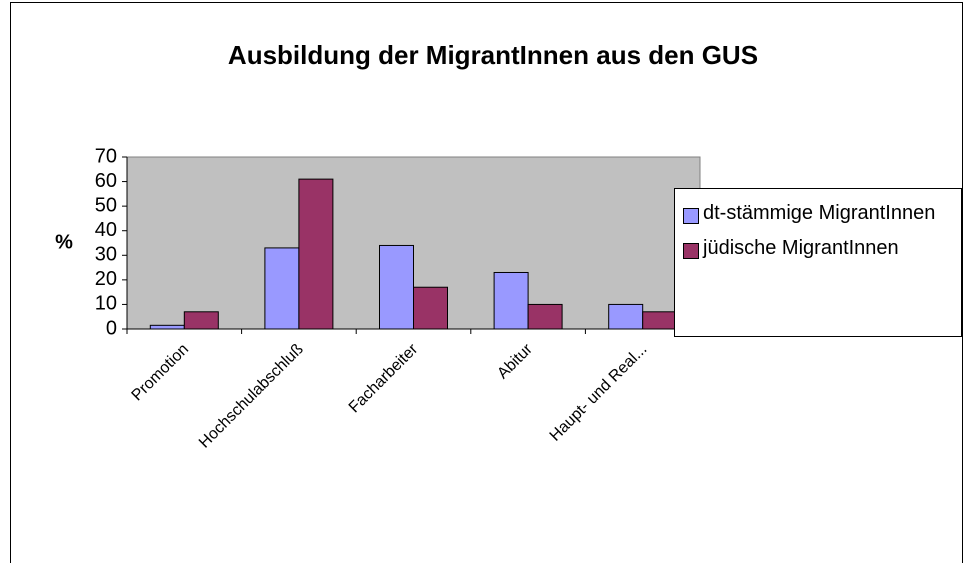 Image resolution: width=964 pixels, height=563 pixels. What do you see at coordinates (801, 248) in the screenshot?
I see `legend-label: jüdische MigrantInnen` at bounding box center [801, 248].